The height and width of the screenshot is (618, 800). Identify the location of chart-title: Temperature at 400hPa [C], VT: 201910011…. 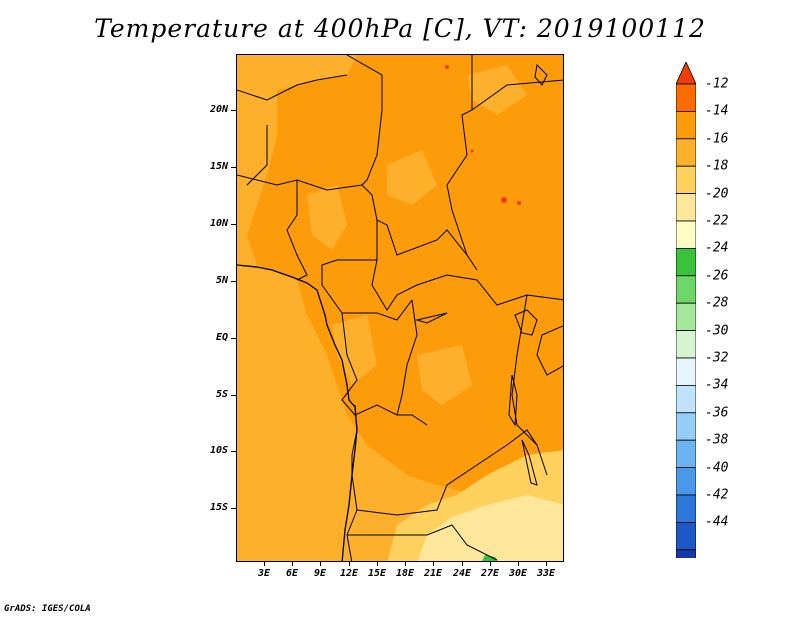
(400, 28).